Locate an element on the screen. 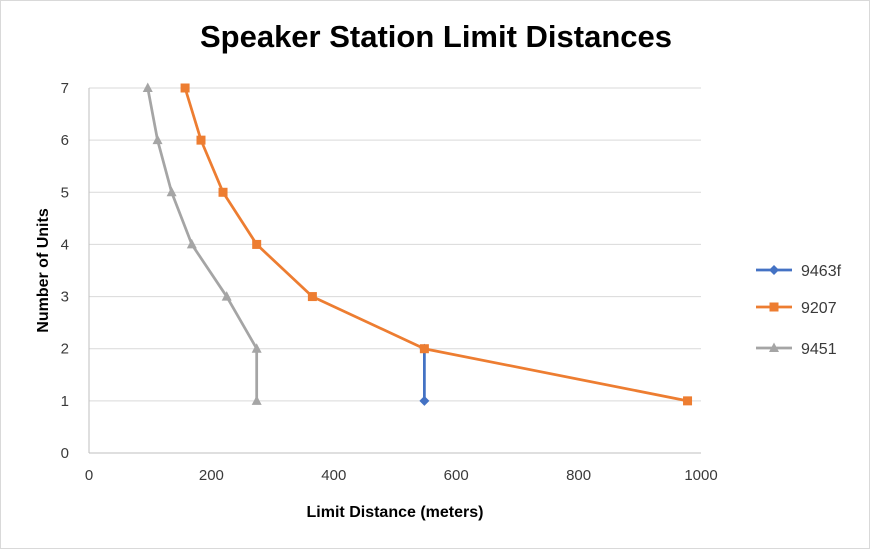 The image size is (870, 550). y-tick-label: 4 is located at coordinates (65, 244).